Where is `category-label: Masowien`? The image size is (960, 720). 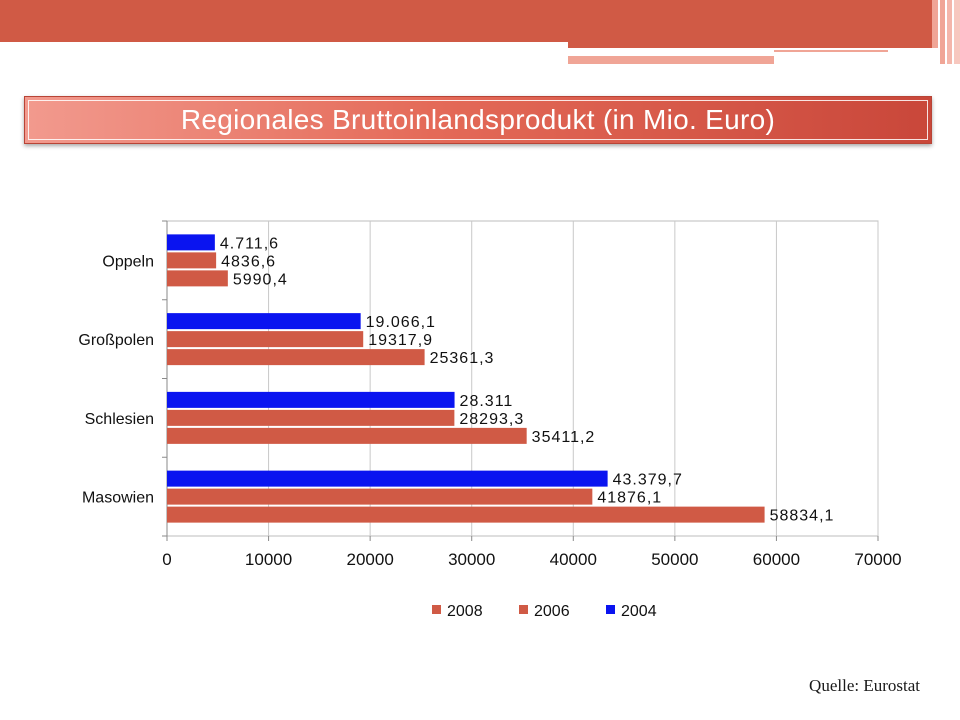
category-label: Masowien is located at coordinates (118, 498).